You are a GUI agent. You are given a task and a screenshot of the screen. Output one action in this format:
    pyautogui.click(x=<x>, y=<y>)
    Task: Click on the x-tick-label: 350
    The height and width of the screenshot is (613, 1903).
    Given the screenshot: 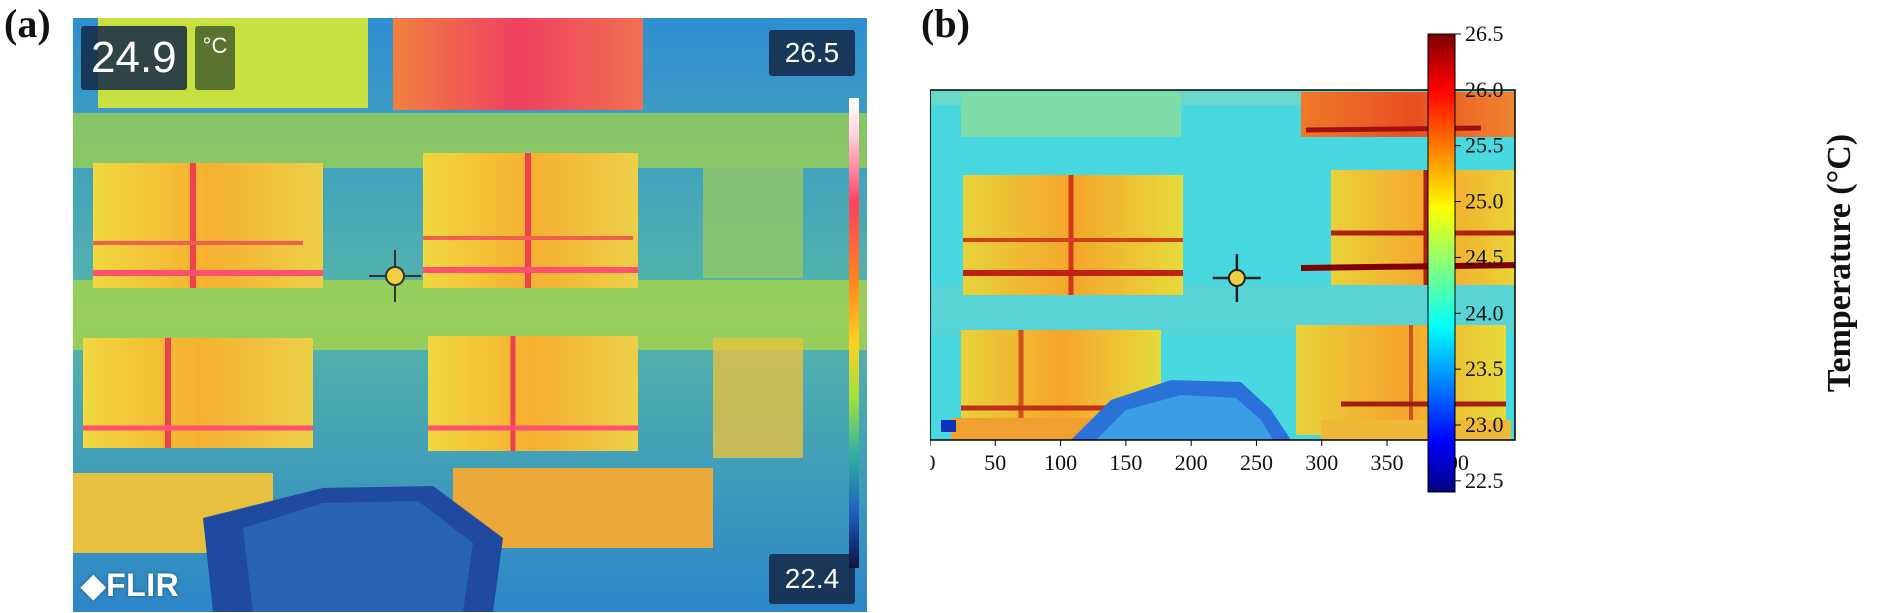 What is the action you would take?
    pyautogui.click(x=1387, y=462)
    